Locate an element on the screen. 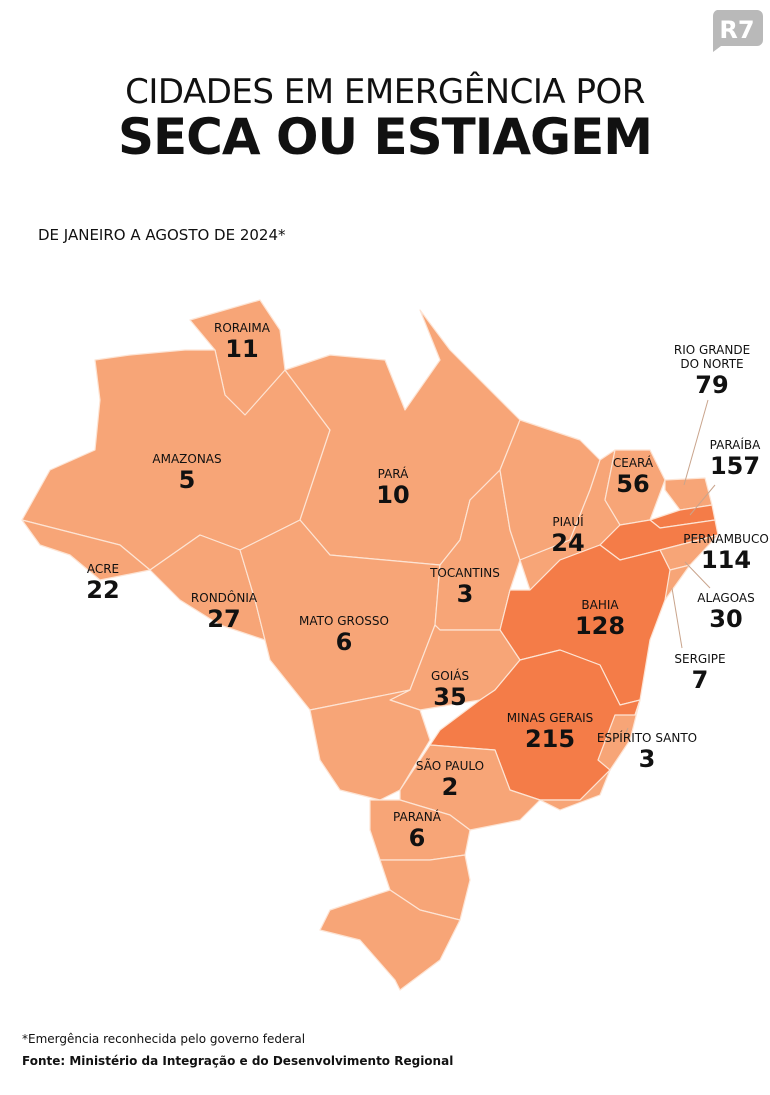  state-label-ceara: CEARÁ 56 is located at coordinates (633, 477).